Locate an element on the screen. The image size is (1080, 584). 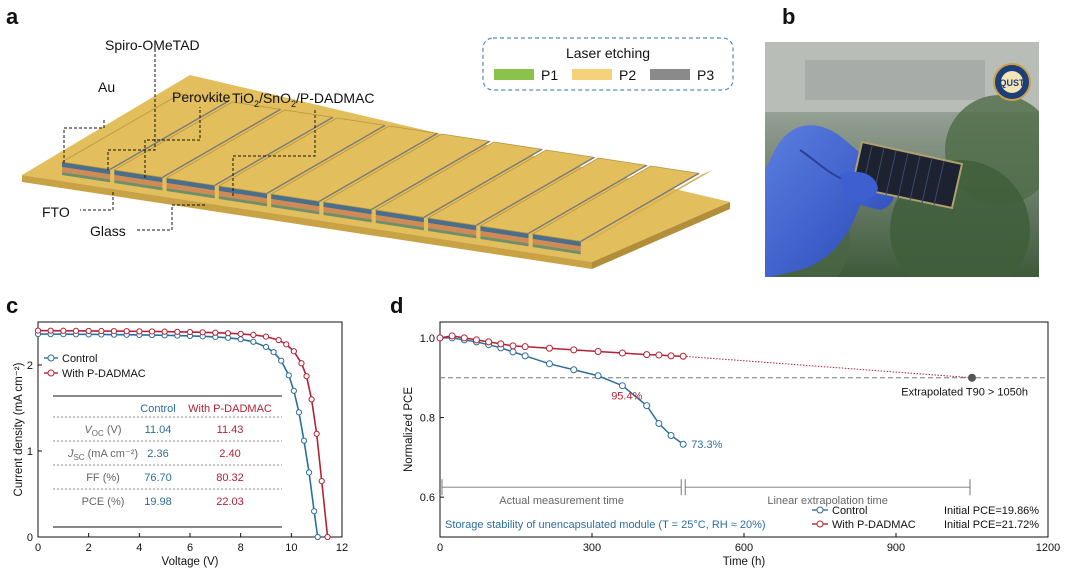
table-value-control: 19.98 is located at coordinates (158, 502).